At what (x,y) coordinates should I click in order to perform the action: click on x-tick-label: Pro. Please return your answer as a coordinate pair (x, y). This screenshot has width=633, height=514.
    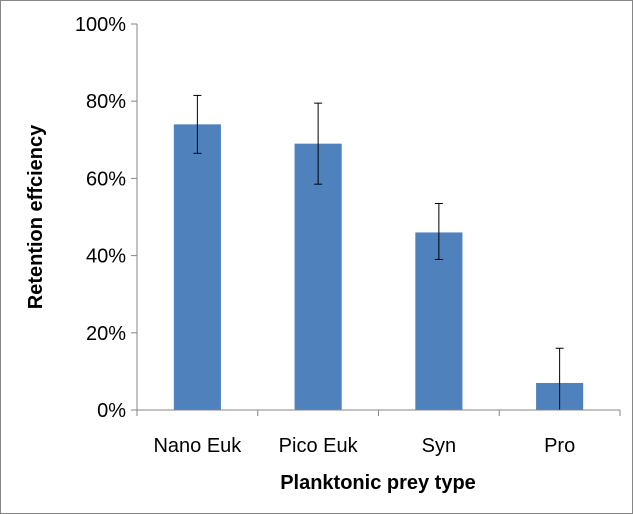
    Looking at the image, I should click on (559, 446).